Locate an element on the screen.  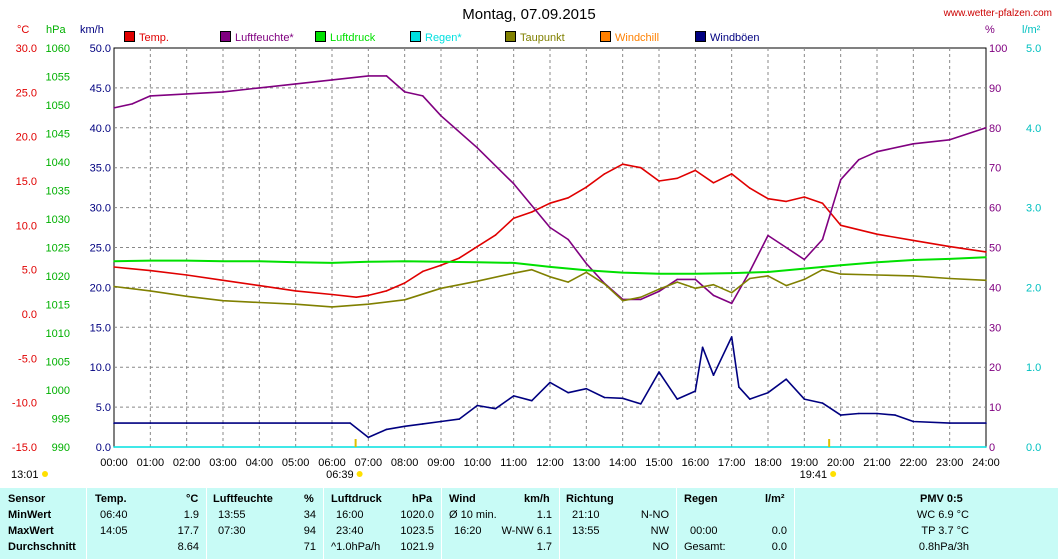
max-direction: NW is located at coordinates (659, 531).